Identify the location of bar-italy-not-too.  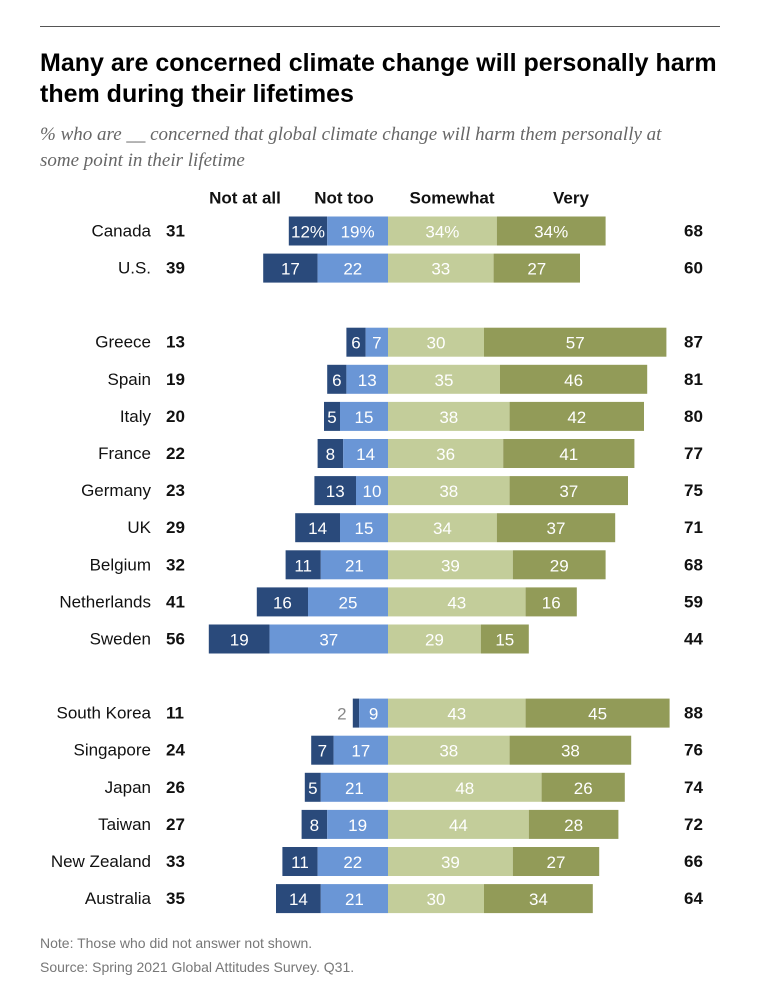
(364, 416).